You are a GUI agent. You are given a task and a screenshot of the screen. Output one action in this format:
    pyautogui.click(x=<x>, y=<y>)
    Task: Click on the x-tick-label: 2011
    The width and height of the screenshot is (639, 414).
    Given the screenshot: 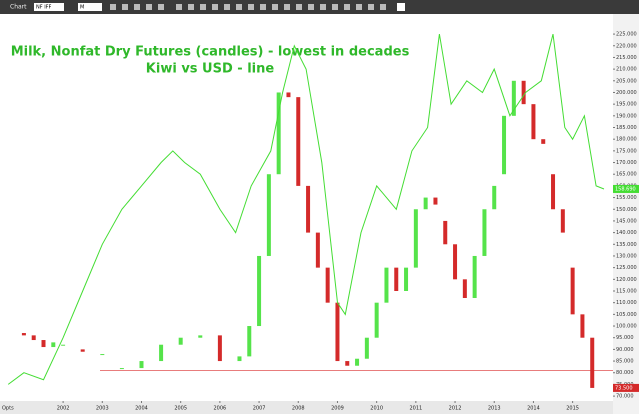 What is the action you would take?
    pyautogui.click(x=415, y=409)
    